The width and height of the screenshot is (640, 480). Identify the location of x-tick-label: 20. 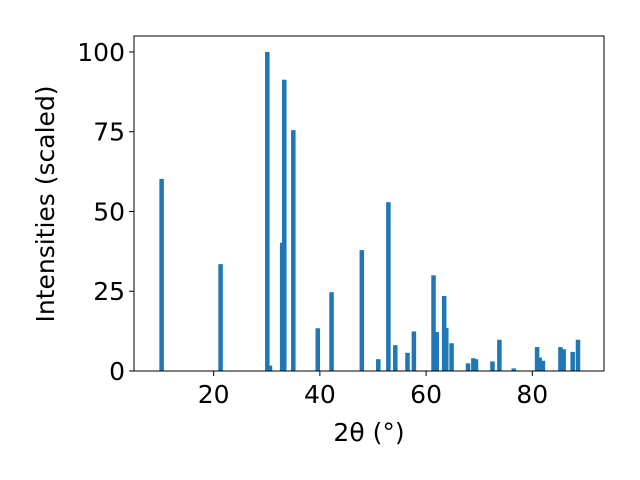
(214, 394).